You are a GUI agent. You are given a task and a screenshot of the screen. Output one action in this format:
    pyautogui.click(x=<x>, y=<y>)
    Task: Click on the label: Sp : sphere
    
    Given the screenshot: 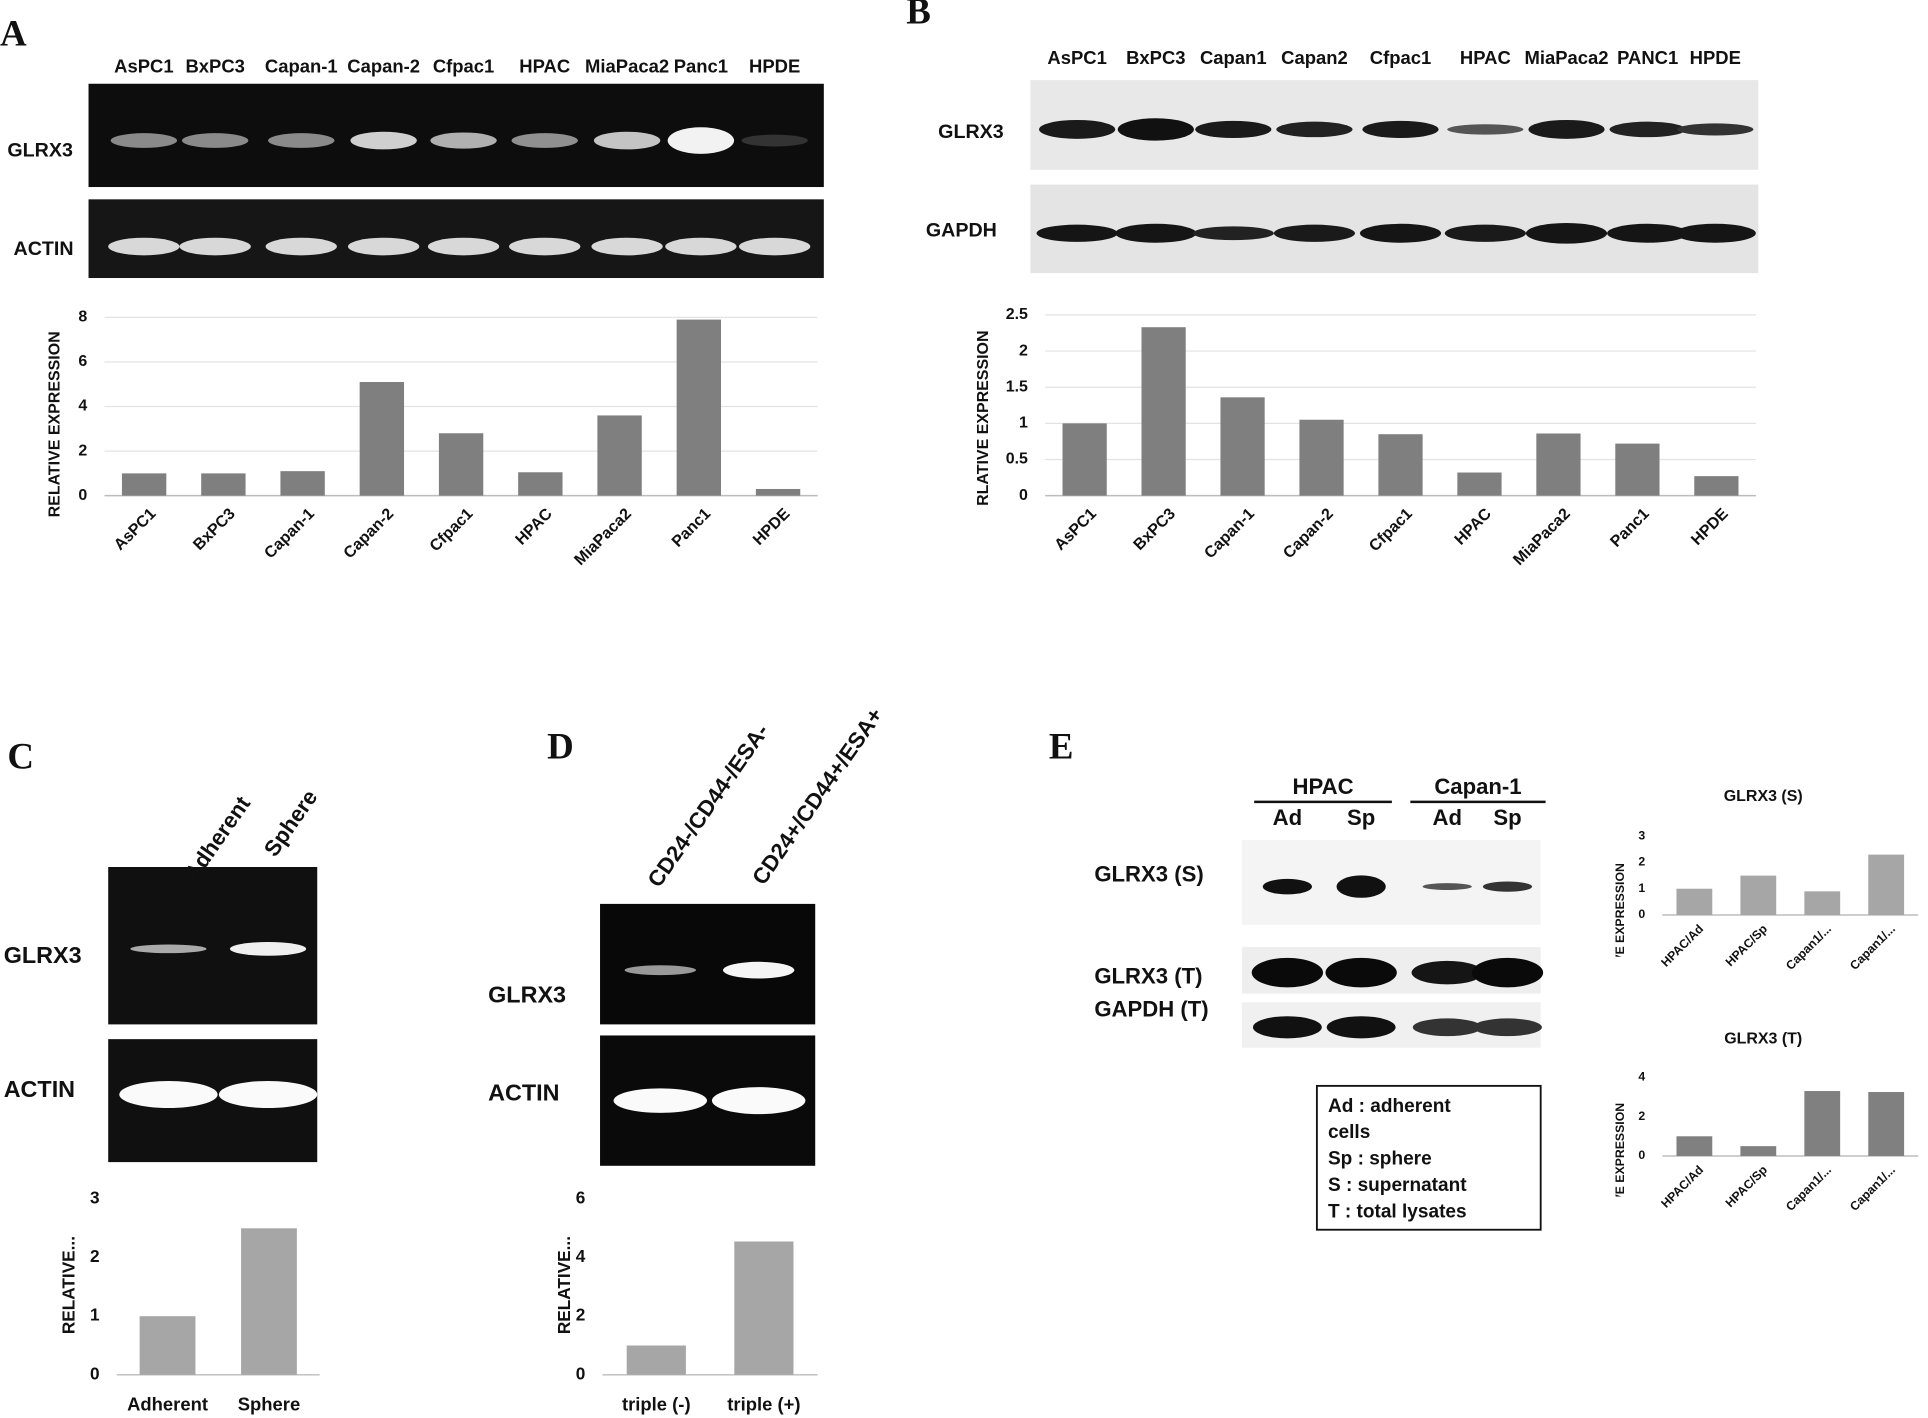 What is the action you would take?
    pyautogui.click(x=1380, y=1159)
    